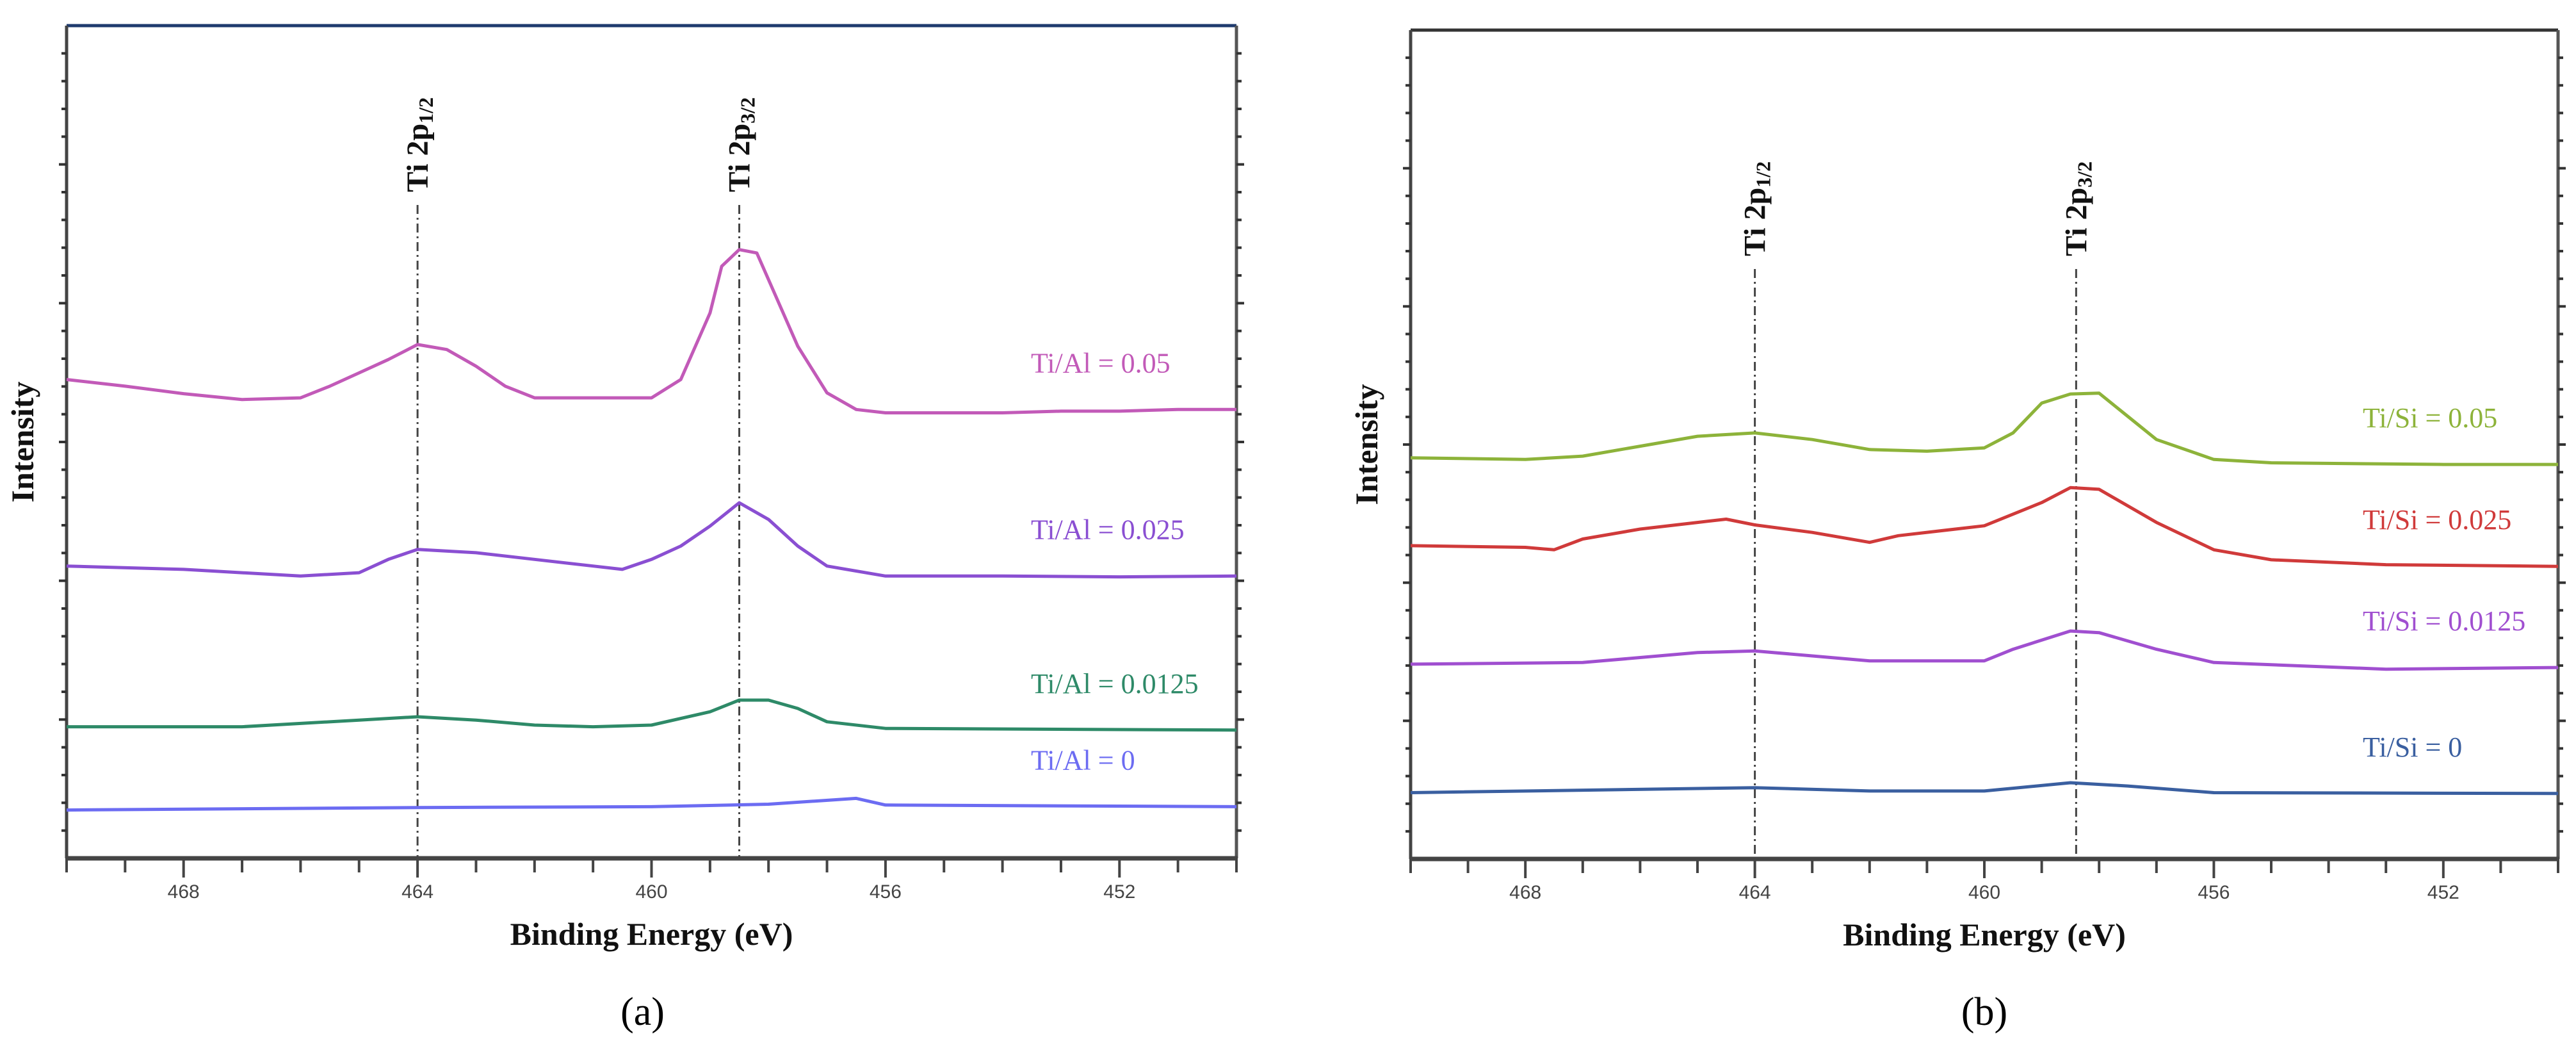 The image size is (2576, 1046). I want to click on series-label: Ti/Si = 0.025, so click(2437, 519).